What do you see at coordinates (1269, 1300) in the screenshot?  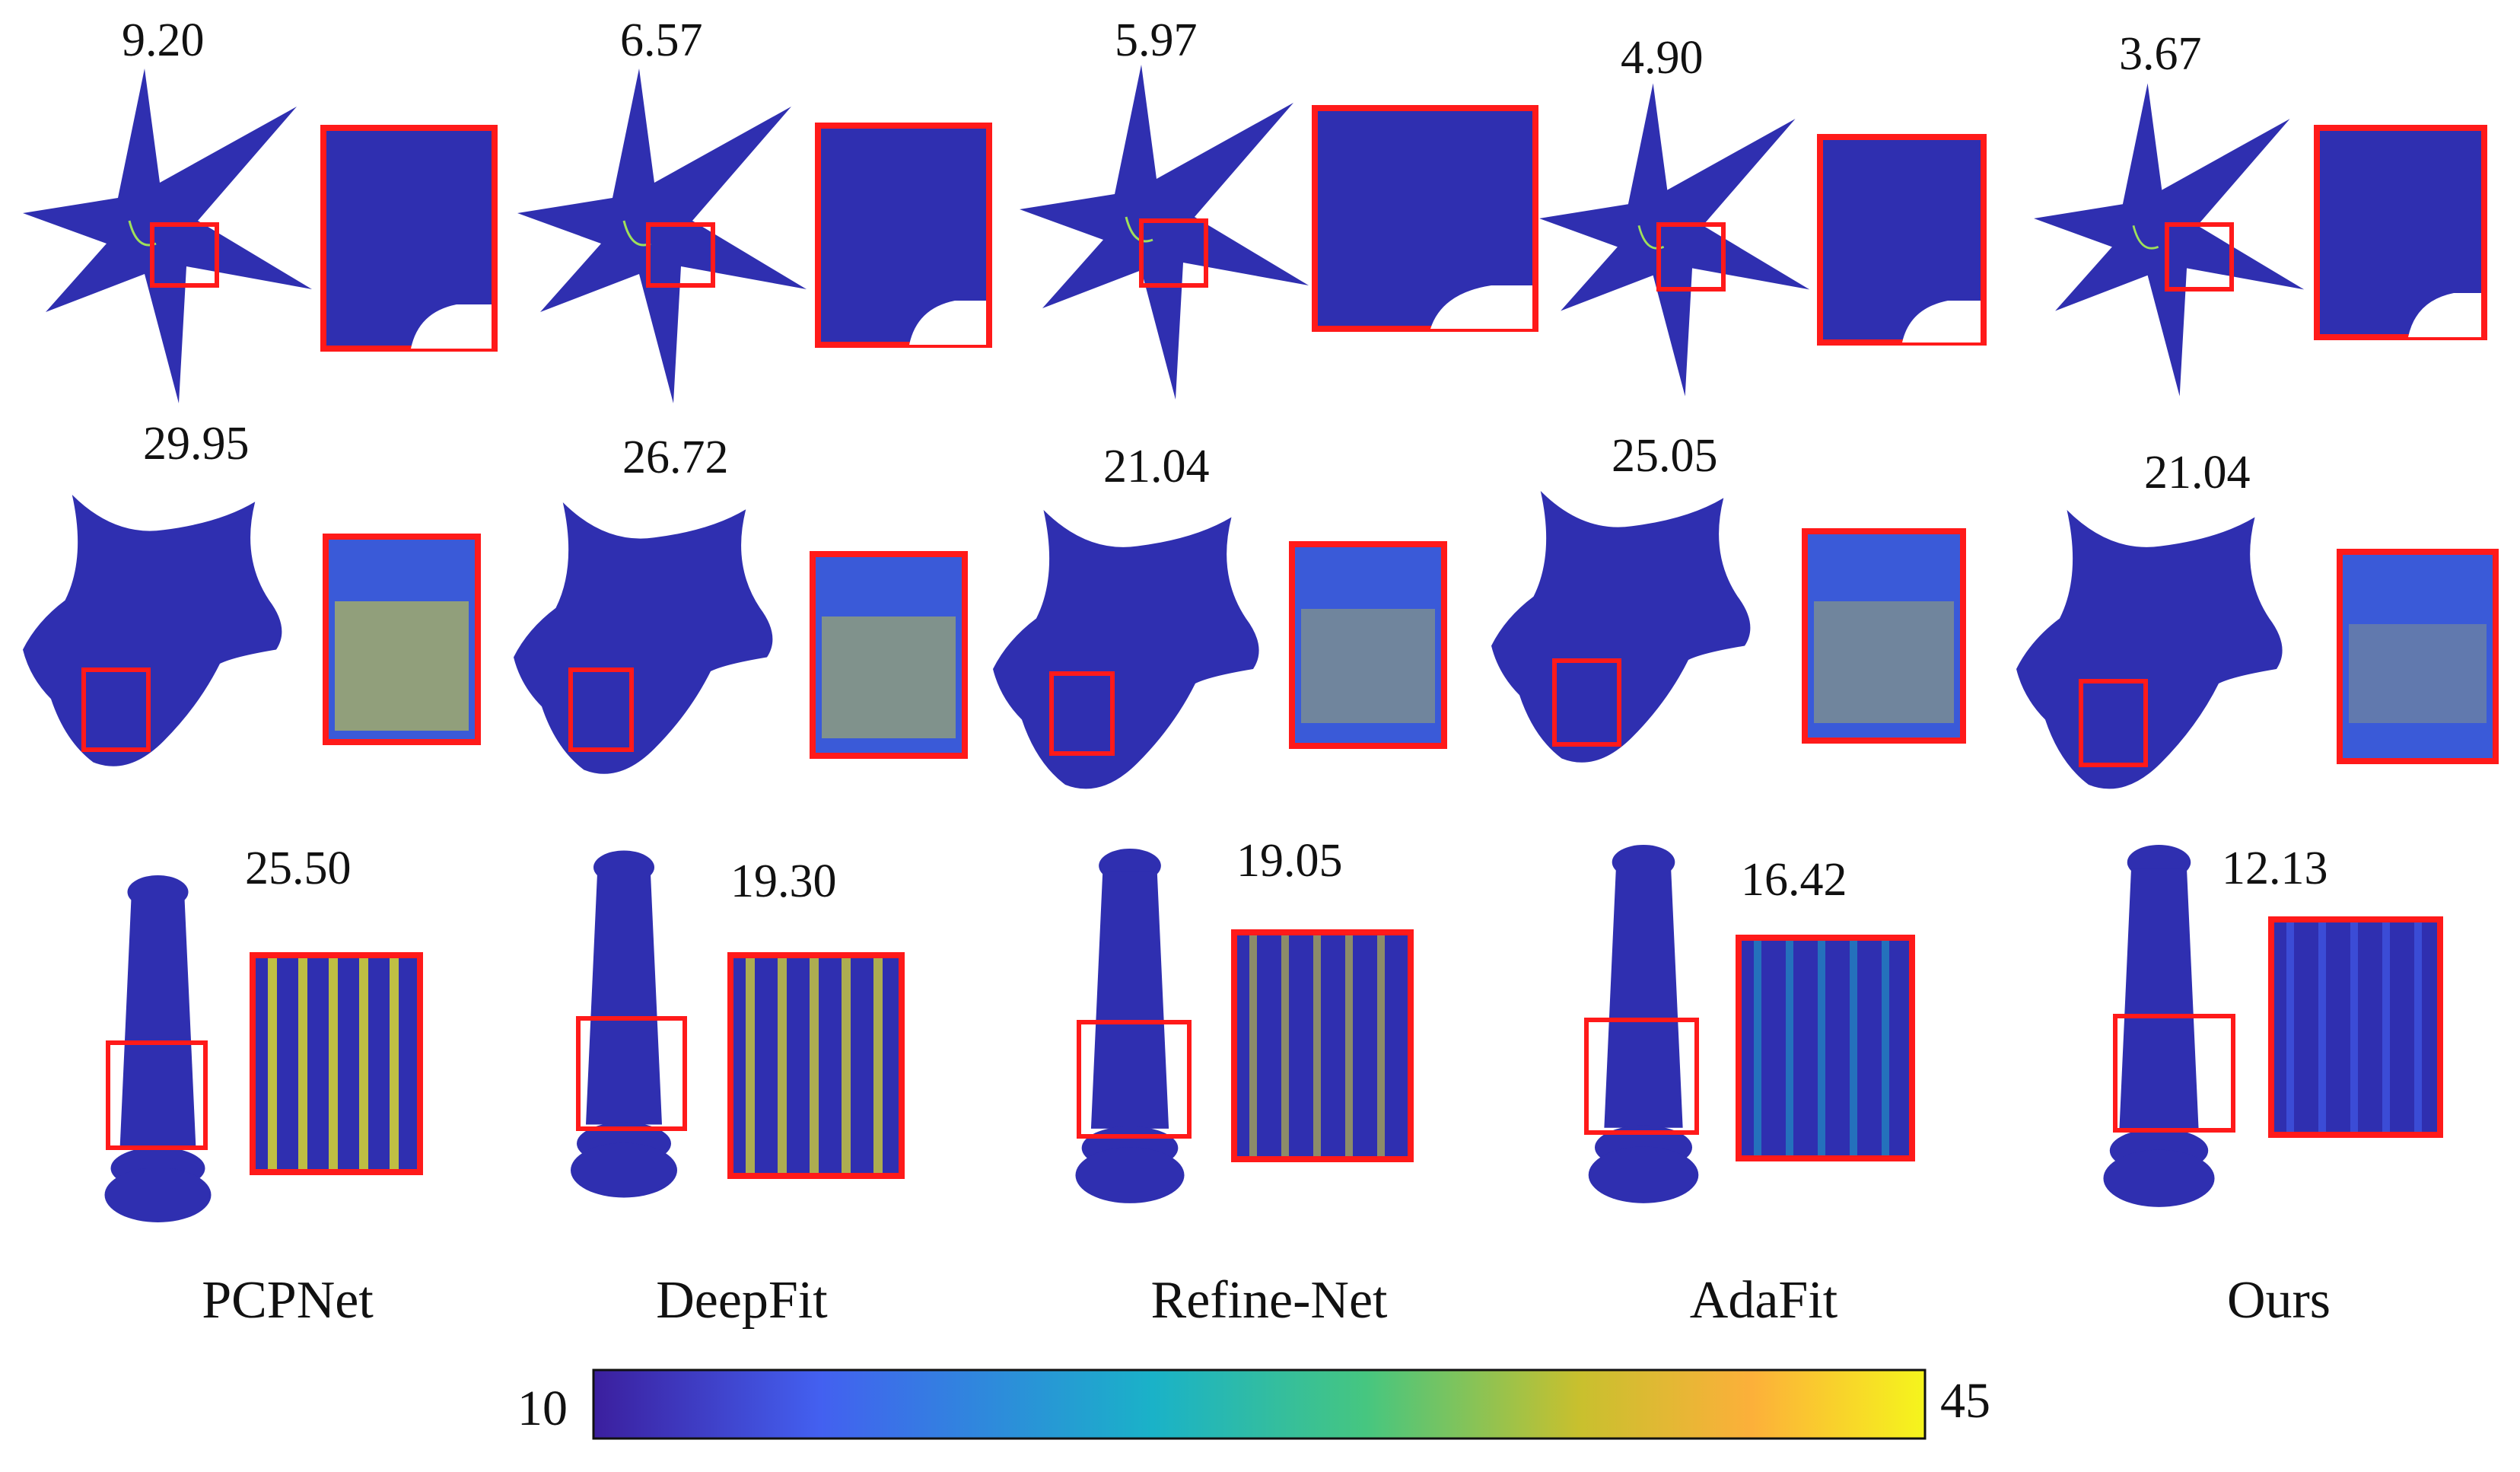 I see `method-label-refinenet: Refine-Net` at bounding box center [1269, 1300].